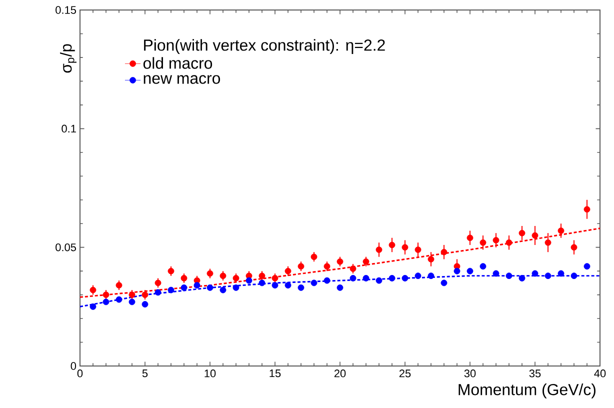 This screenshot has height=408, width=614. Describe the element at coordinates (535, 374) in the screenshot. I see `x-tick-label: 35` at that location.